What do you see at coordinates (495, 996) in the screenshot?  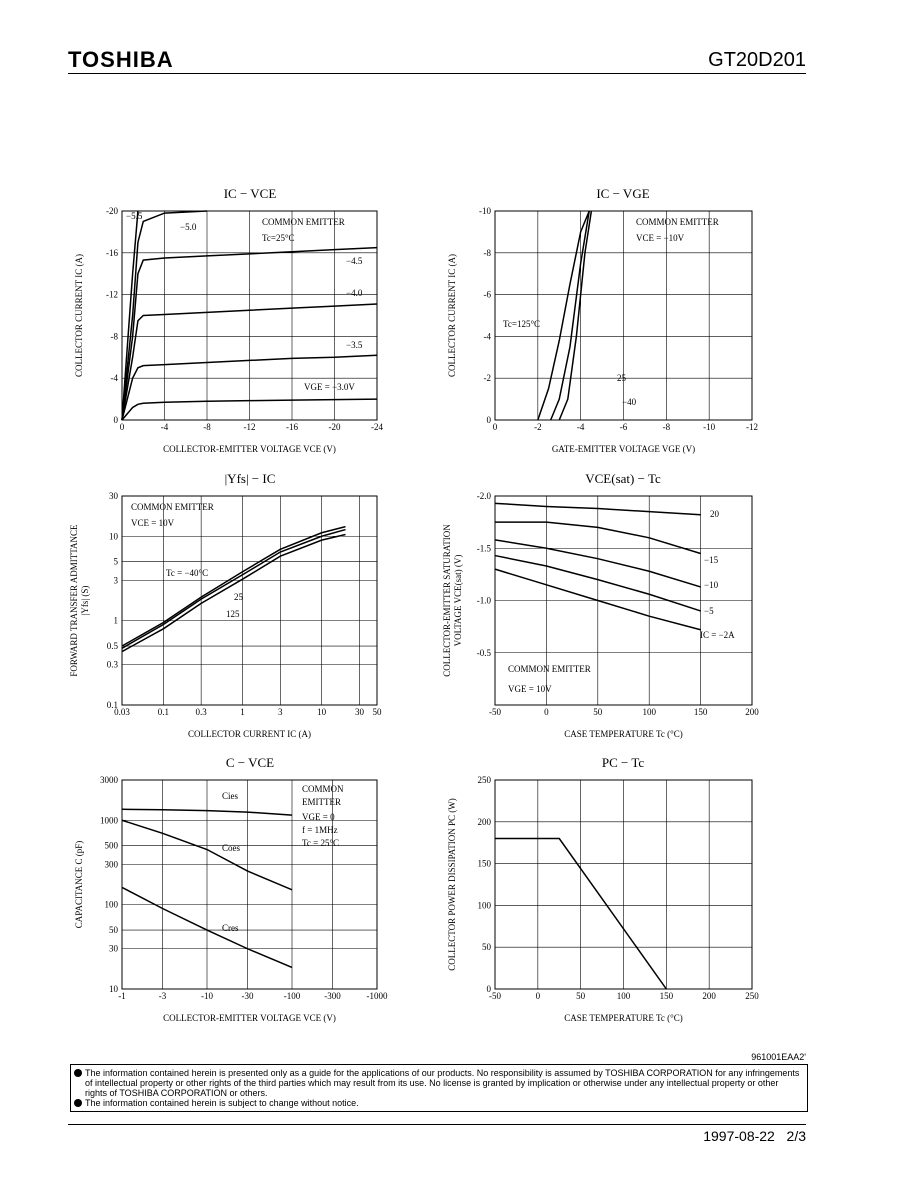 I see `x-tick-label: -50` at bounding box center [495, 996].